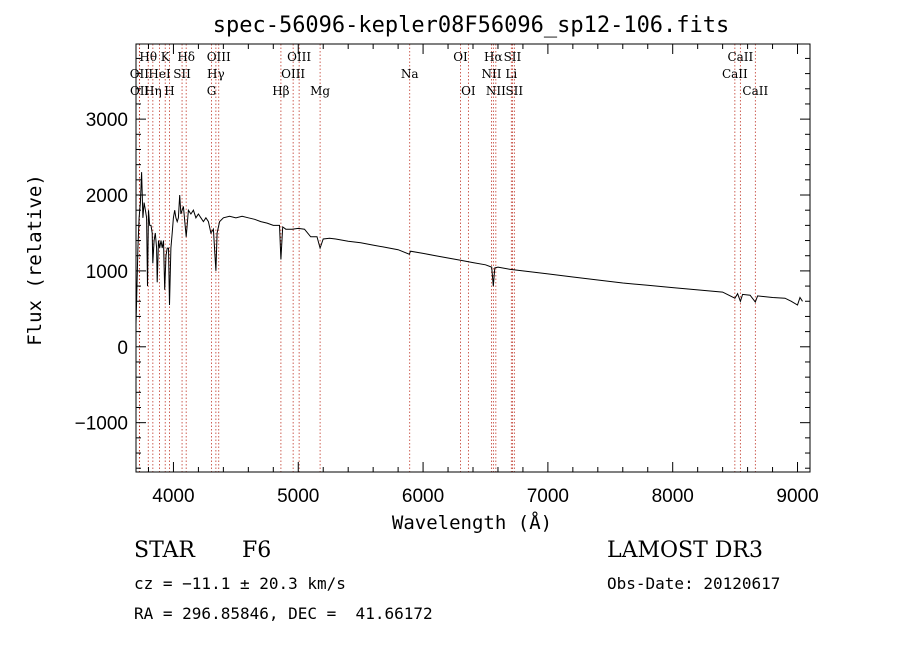 This screenshot has height=649, width=900. What do you see at coordinates (122, 348) in the screenshot?
I see `y-tick-label: 0` at bounding box center [122, 348].